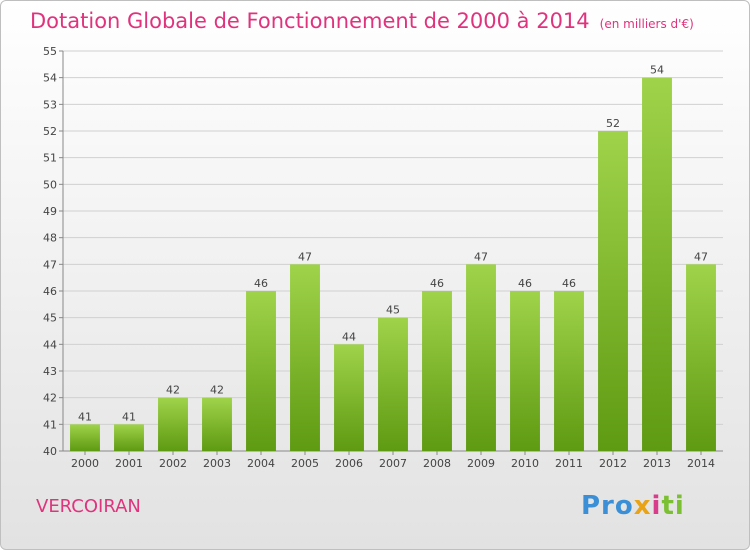 This screenshot has width=750, height=550. What do you see at coordinates (50, 158) in the screenshot?
I see `y-tick-label: 51` at bounding box center [50, 158].